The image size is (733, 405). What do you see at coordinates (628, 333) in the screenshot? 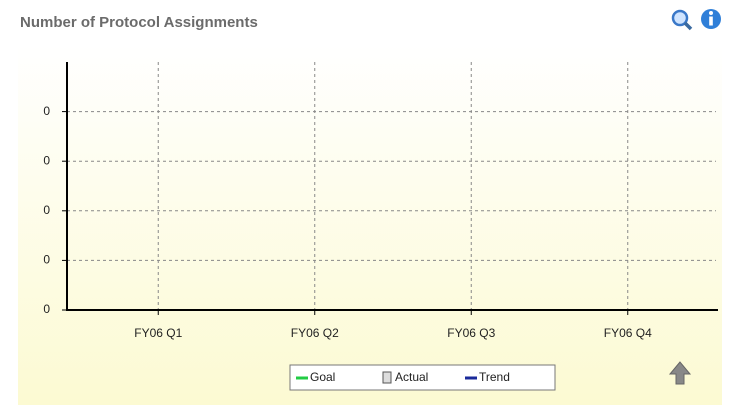
I see `x-tick-label: FY06 Q4` at bounding box center [628, 333].